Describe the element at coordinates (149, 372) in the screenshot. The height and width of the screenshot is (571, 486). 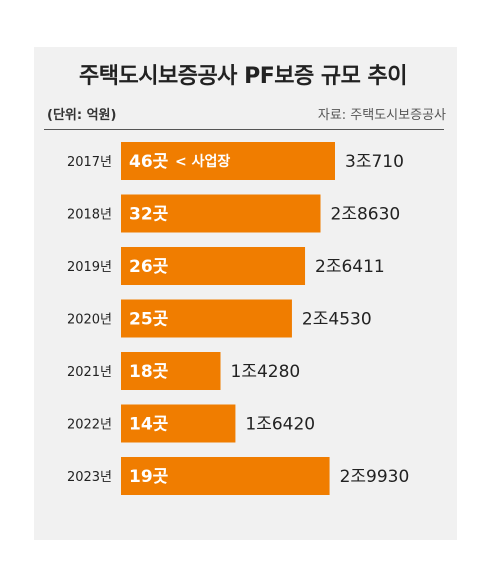
I see `site-count-label: 18곳` at that location.